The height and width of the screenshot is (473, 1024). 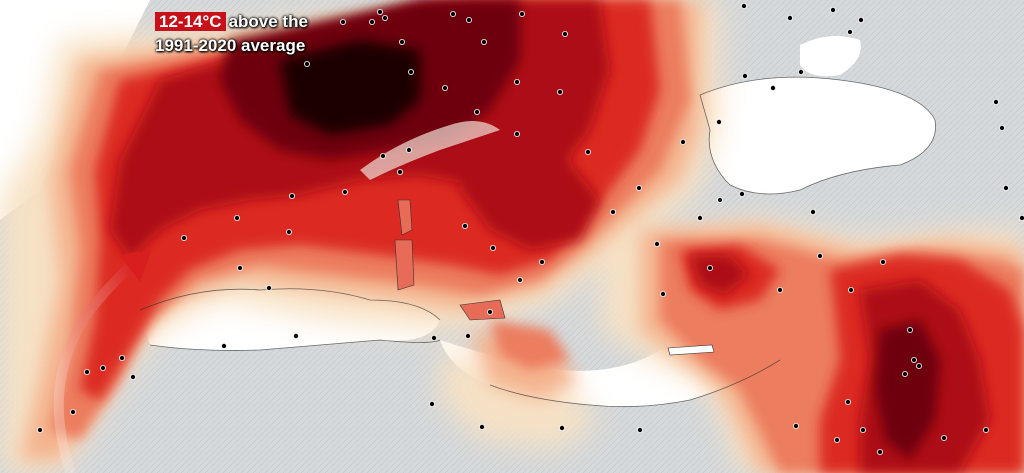 What do you see at coordinates (430, 150) in the screenshot?
I see `alps-relief` at bounding box center [430, 150].